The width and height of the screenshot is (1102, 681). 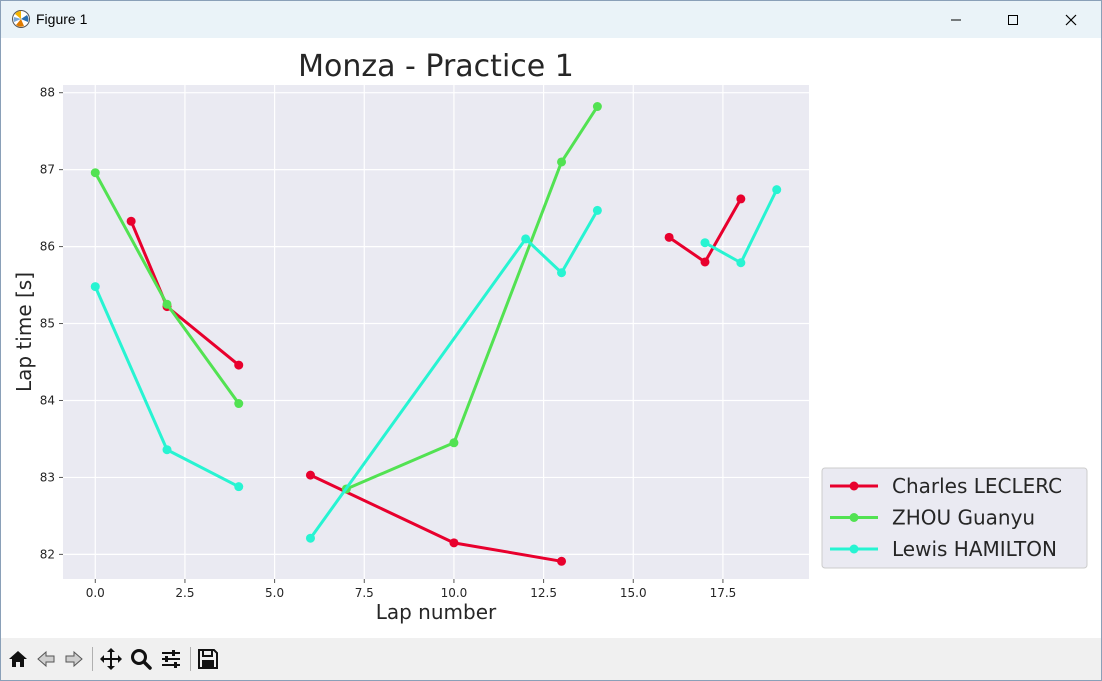 What do you see at coordinates (47, 554) in the screenshot?
I see `y-tick-label: 82` at bounding box center [47, 554].